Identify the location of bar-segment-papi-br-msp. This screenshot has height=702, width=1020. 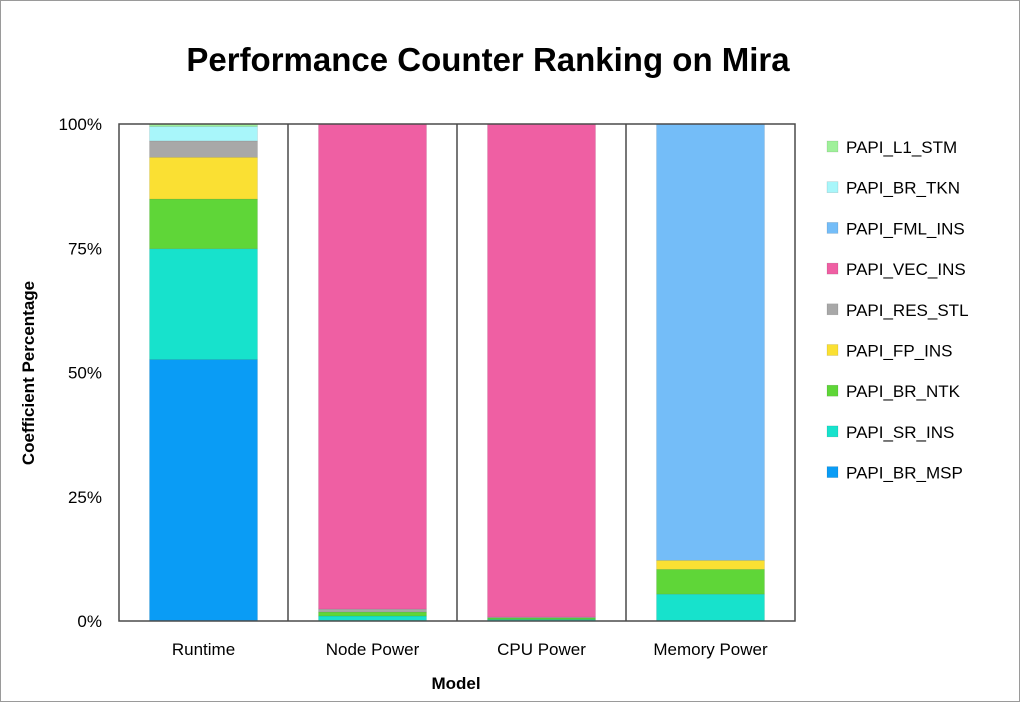
(203, 490).